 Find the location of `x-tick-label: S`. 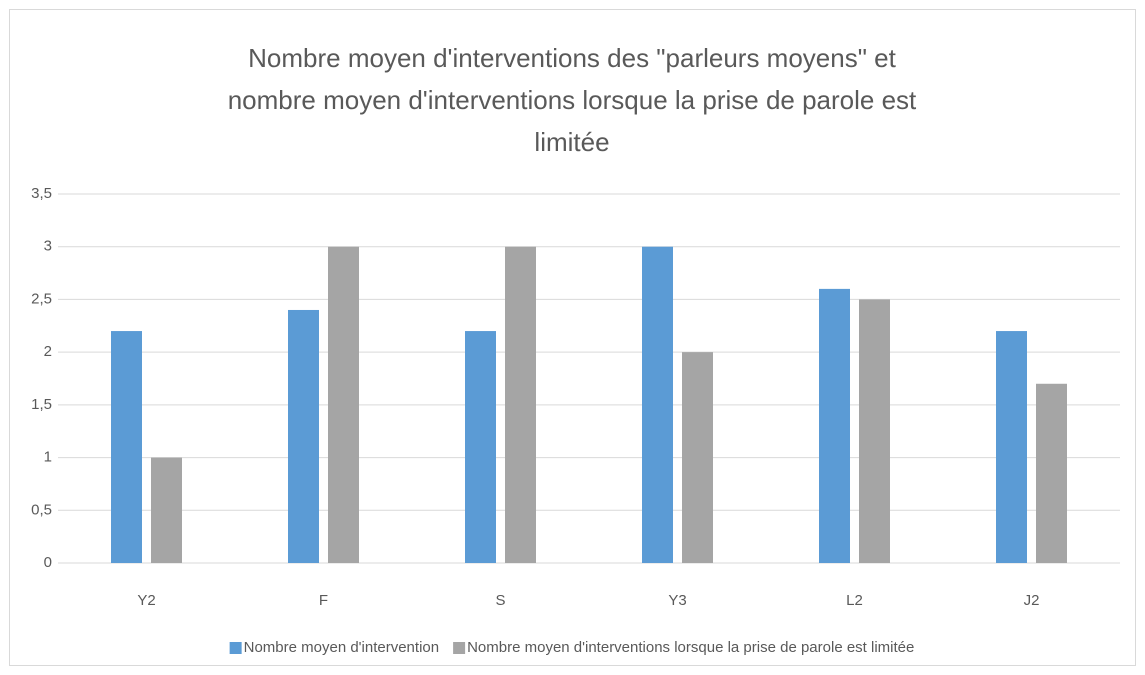

x-tick-label: S is located at coordinates (500, 600).